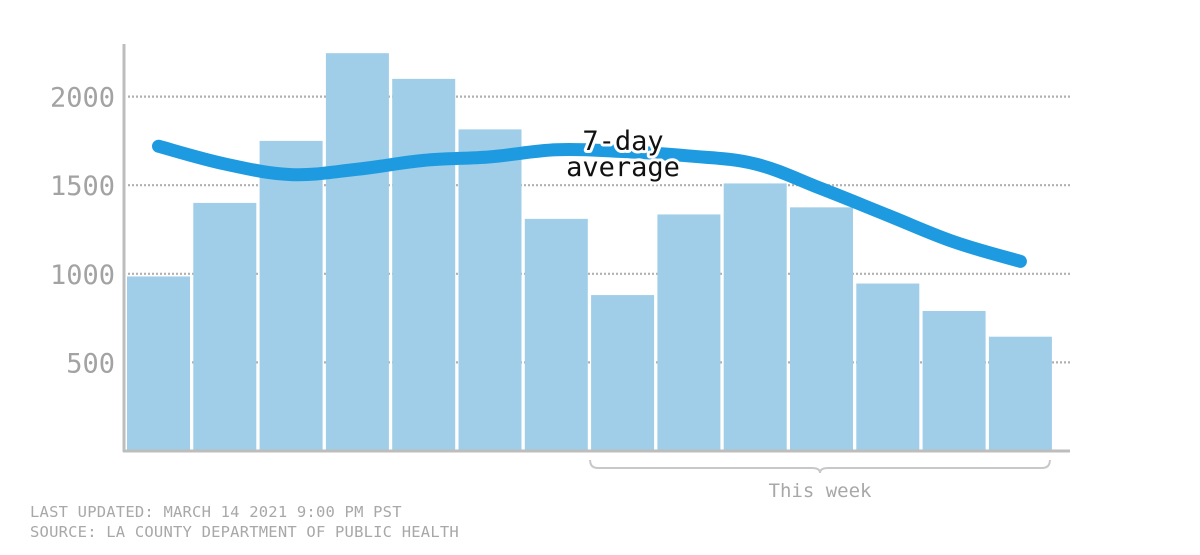 This screenshot has width=1200, height=555. What do you see at coordinates (216, 512) in the screenshot?
I see `last-updated-note: LAST UPDATED: MARCH 14 2021 9:00 PM PST` at bounding box center [216, 512].